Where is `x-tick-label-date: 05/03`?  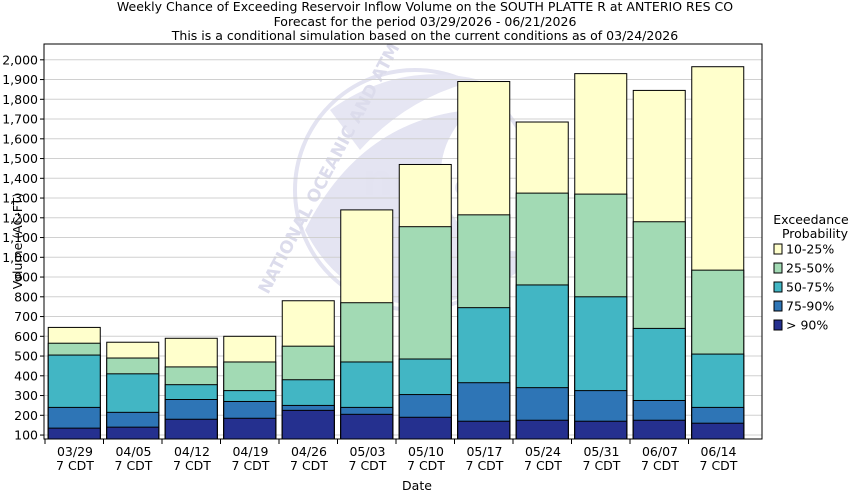 x-tick-label-date: 05/03 is located at coordinates (367, 451).